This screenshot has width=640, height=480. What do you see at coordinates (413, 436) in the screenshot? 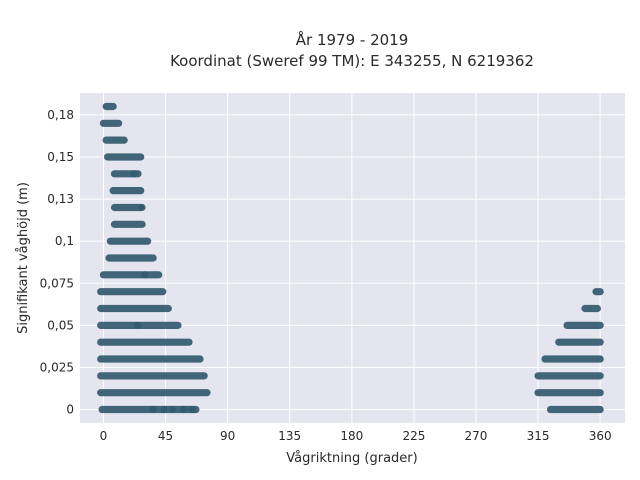
I see `x-tick-label: 225` at bounding box center [413, 436].